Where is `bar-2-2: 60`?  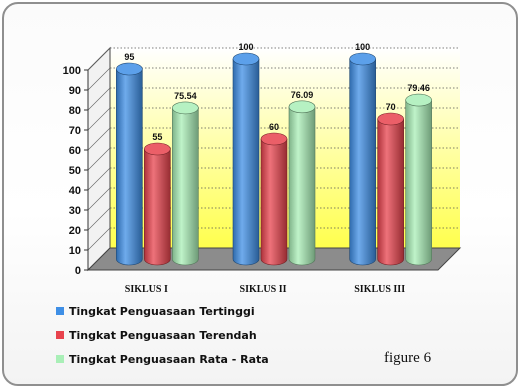
bar-2-2: 60 is located at coordinates (274, 194).